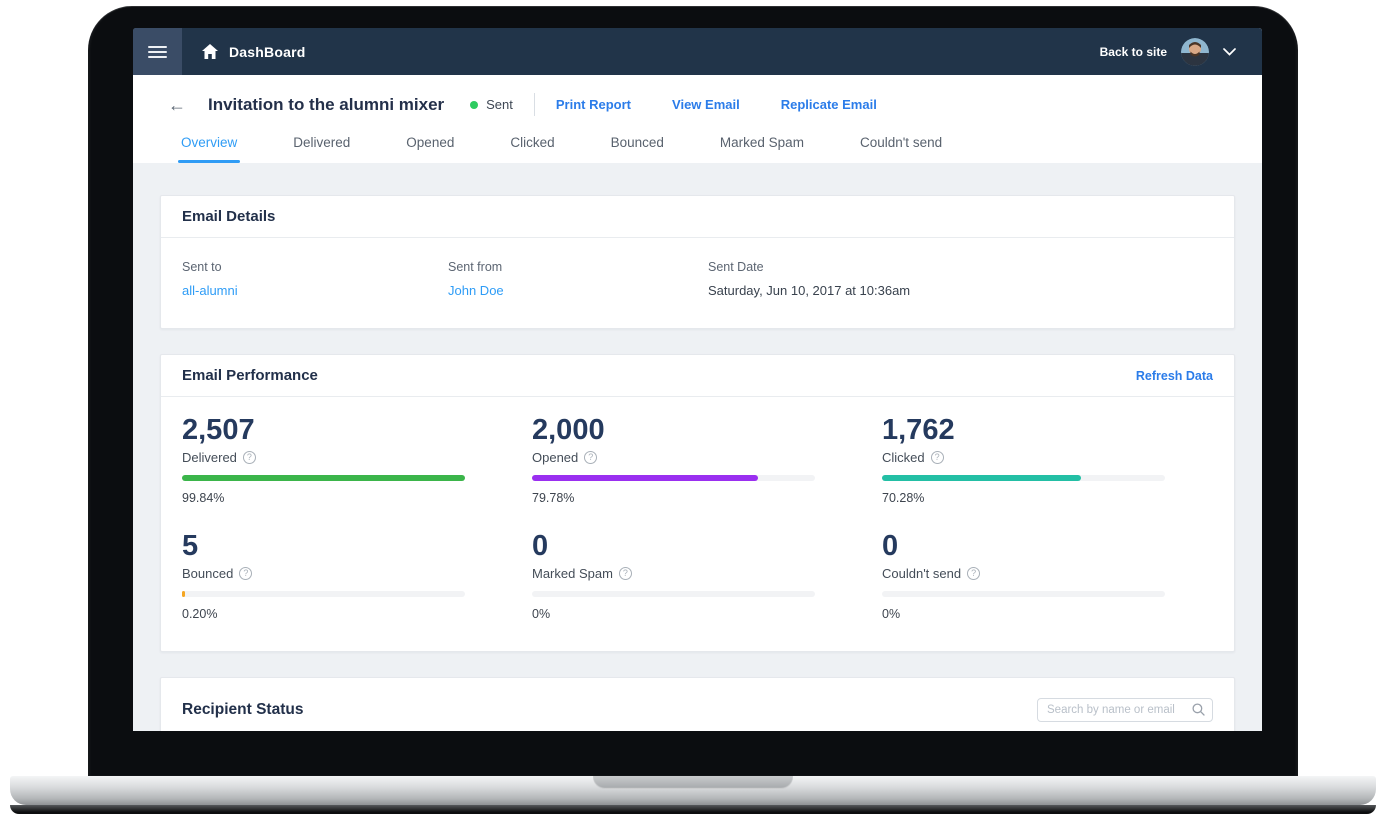 The width and height of the screenshot is (1386, 820). I want to click on tab-bounced: Bounced, so click(637, 142).